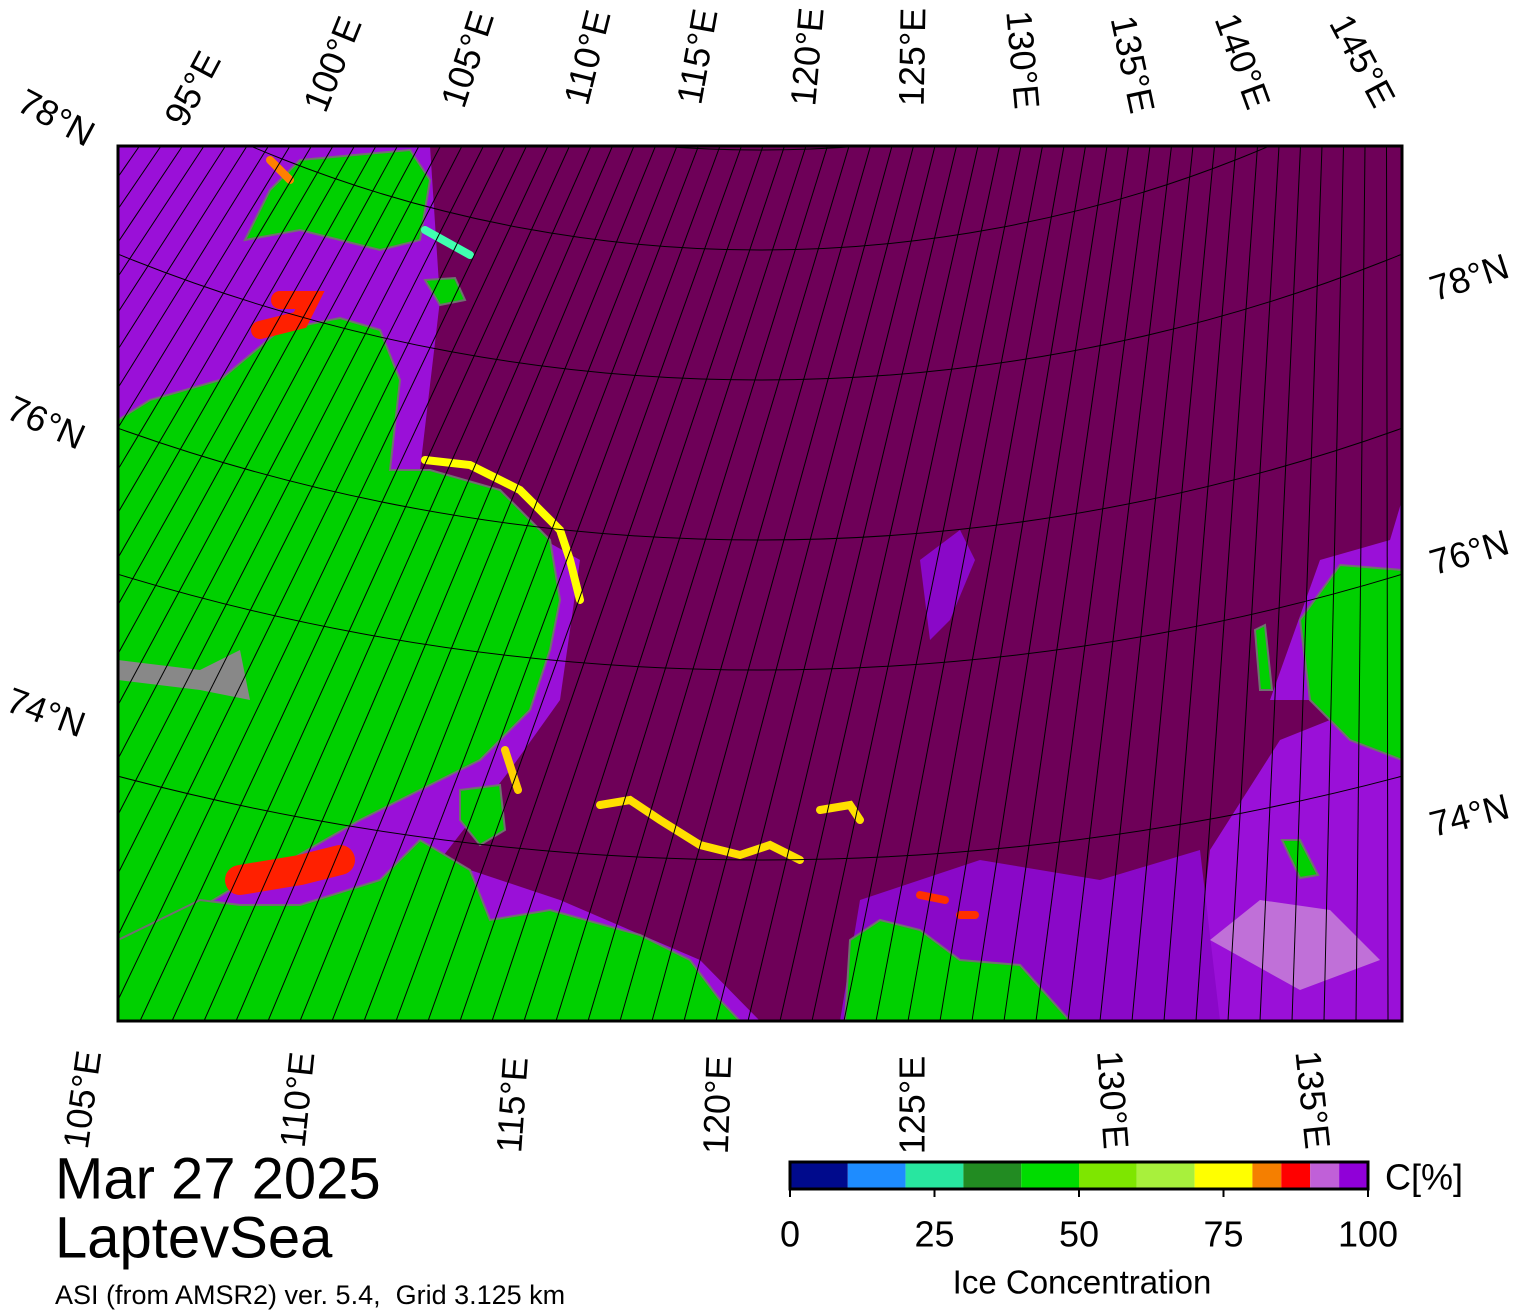  Describe the element at coordinates (1113, 1099) in the screenshot. I see `coord-label: 130°E` at that location.